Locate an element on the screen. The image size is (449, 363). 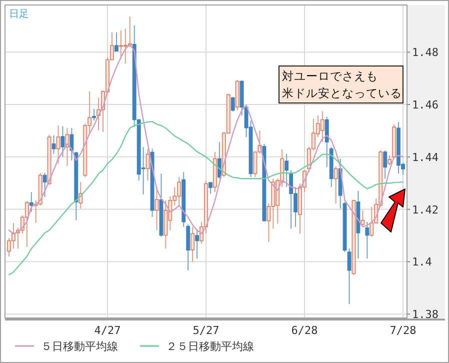
x-tick-label: 7/28 is located at coordinates (403, 330).